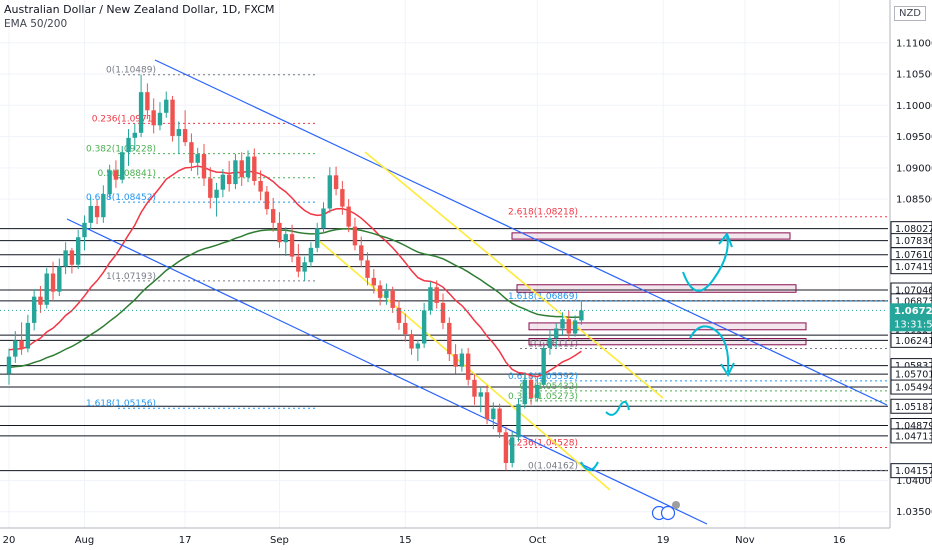 The image size is (932, 550). What do you see at coordinates (543, 297) in the screenshot?
I see `fib-level-label: 1.618(1.06869)` at bounding box center [543, 297].